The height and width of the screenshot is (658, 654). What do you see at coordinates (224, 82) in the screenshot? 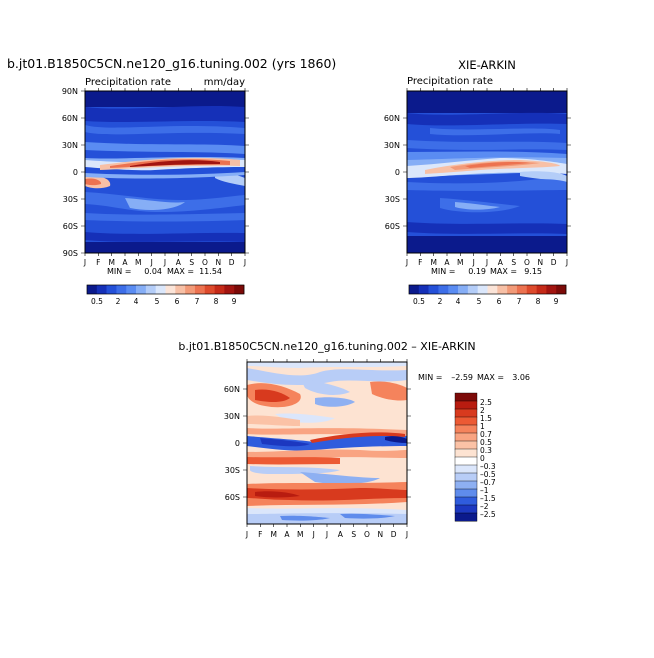
I see `model-subtitle-right: mm/day` at bounding box center [224, 82].